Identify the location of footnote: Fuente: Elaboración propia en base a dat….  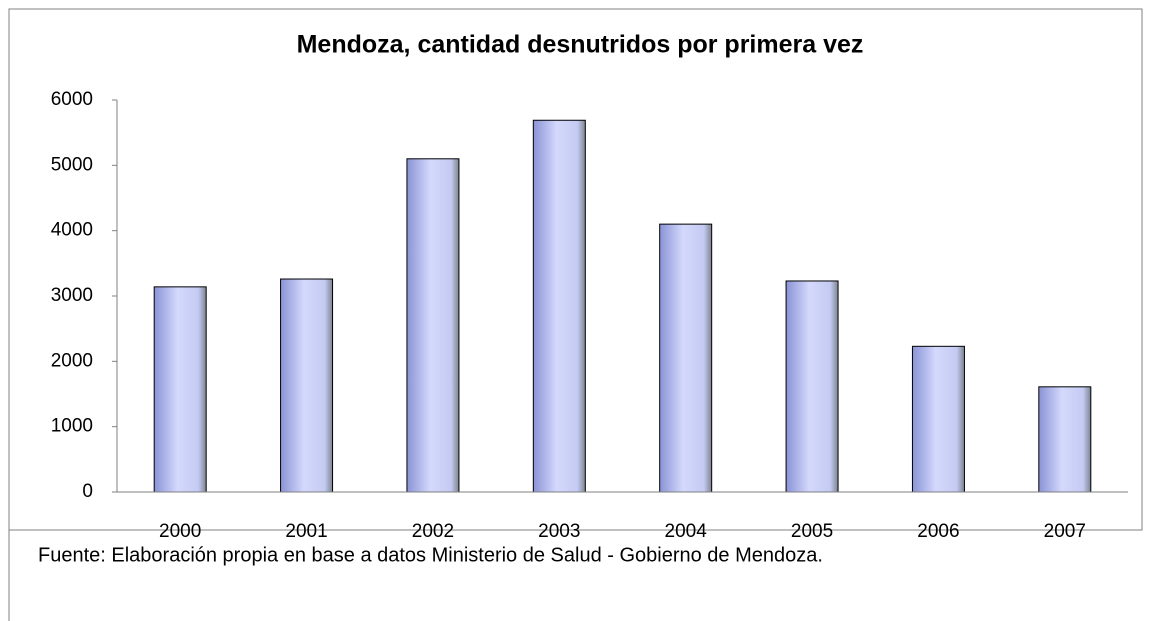
(430, 555).